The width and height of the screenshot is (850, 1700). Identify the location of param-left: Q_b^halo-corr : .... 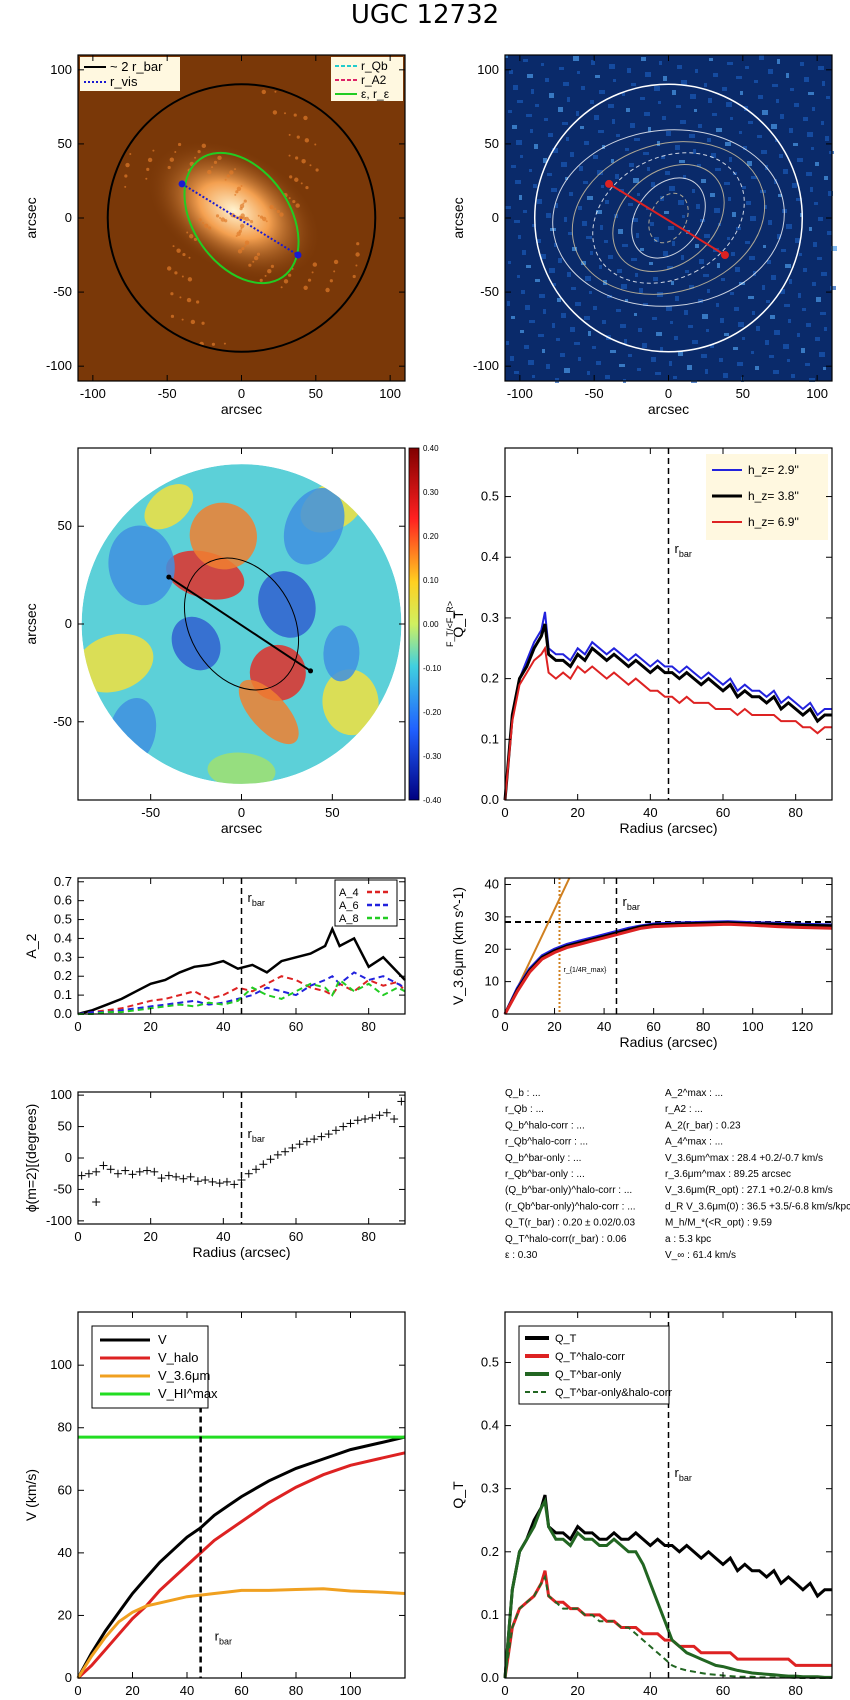
(545, 1125).